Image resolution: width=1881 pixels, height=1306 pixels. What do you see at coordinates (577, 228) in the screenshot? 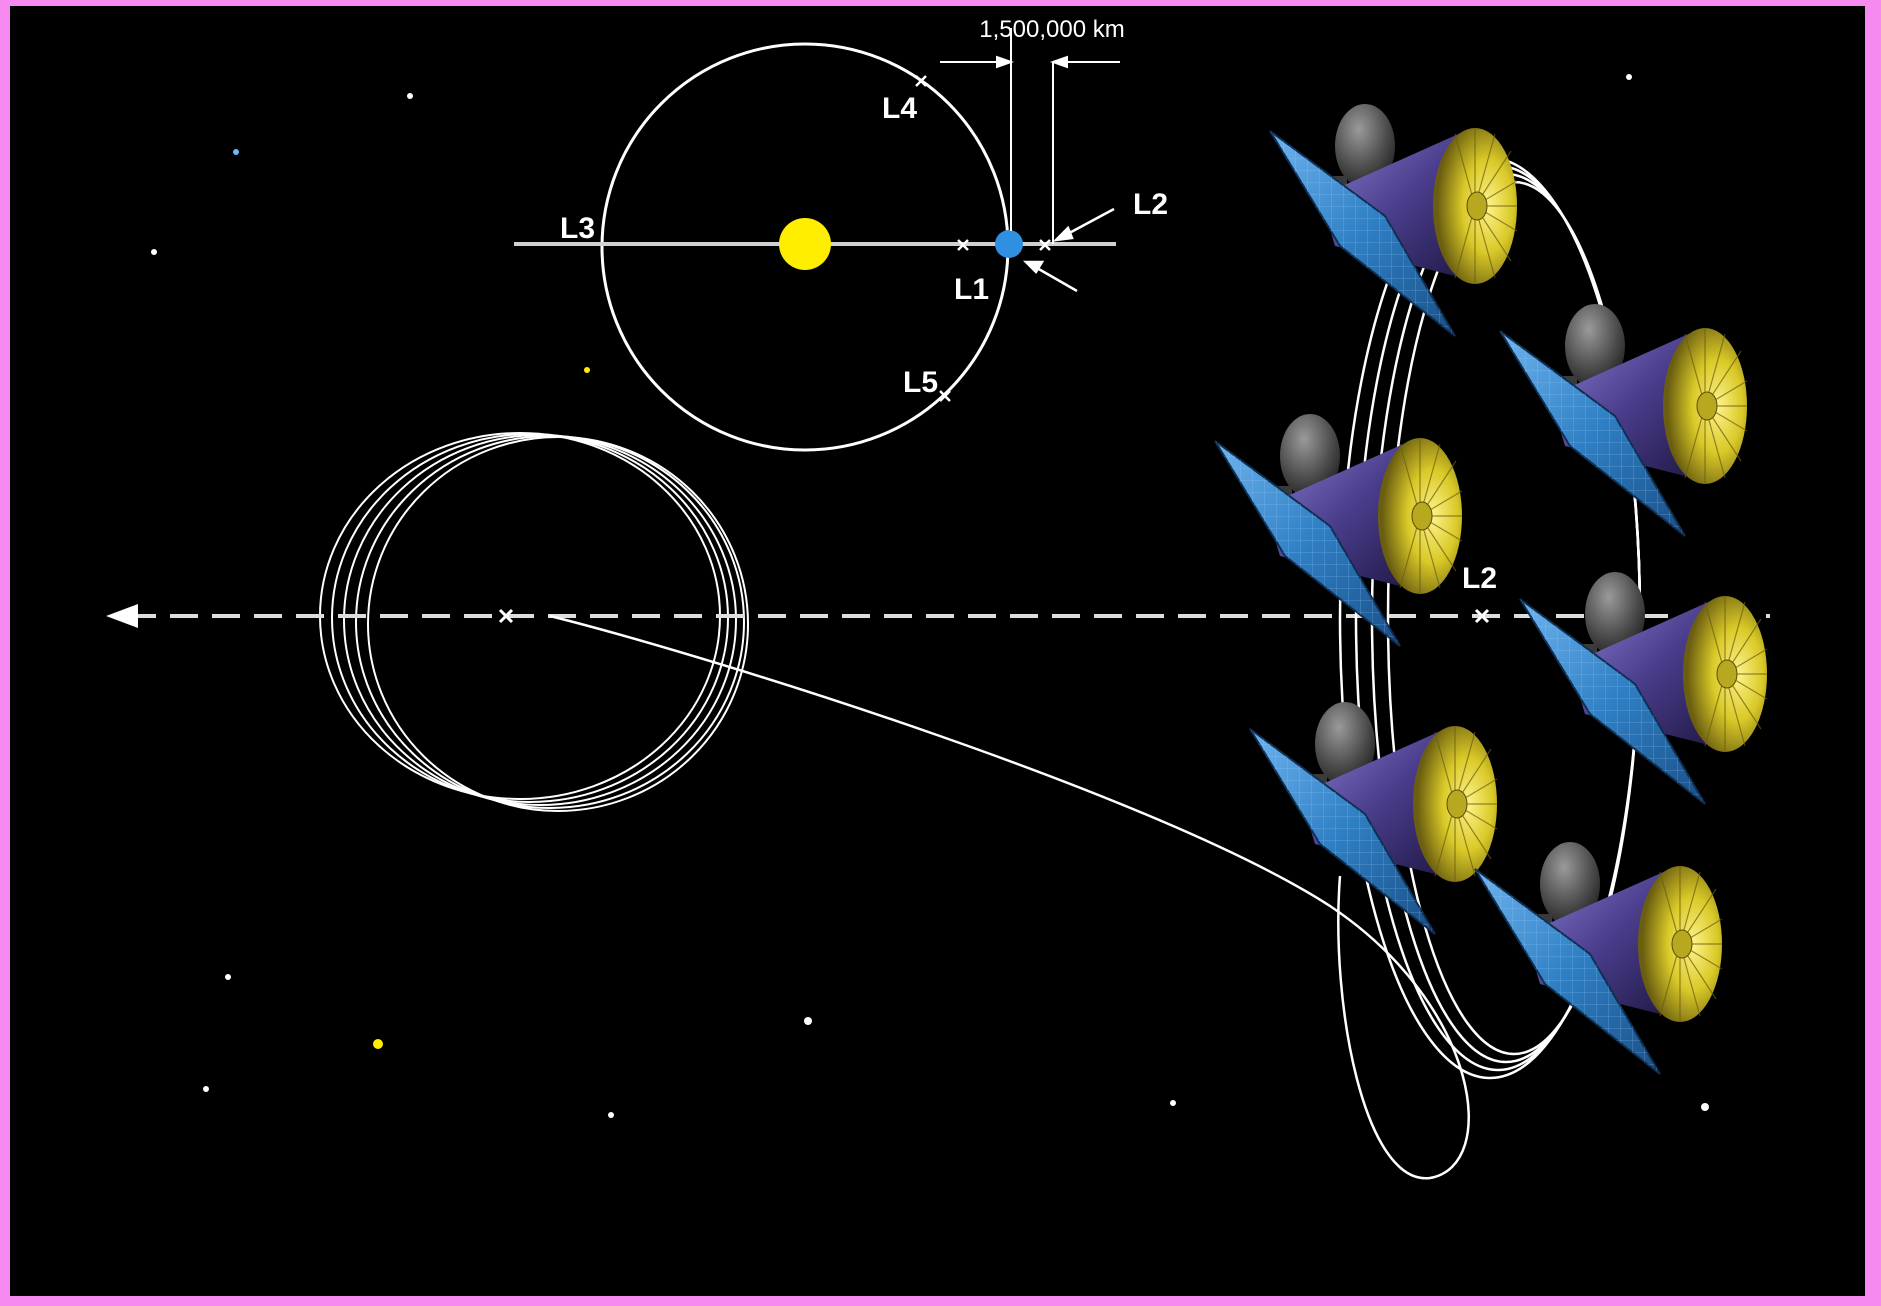
I see `l3-label: L3` at bounding box center [577, 228].